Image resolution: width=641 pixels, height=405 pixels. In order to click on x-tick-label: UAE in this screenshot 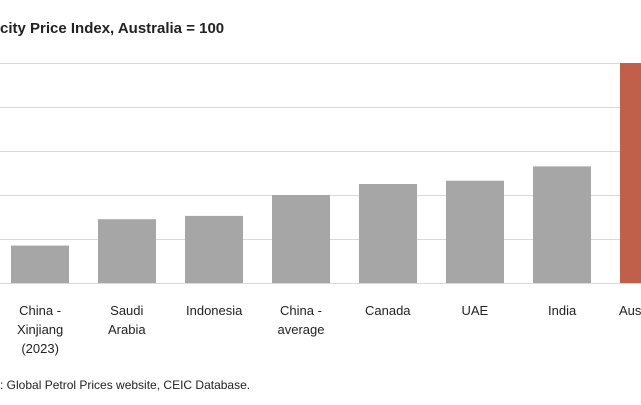, I will do `click(475, 310)`.